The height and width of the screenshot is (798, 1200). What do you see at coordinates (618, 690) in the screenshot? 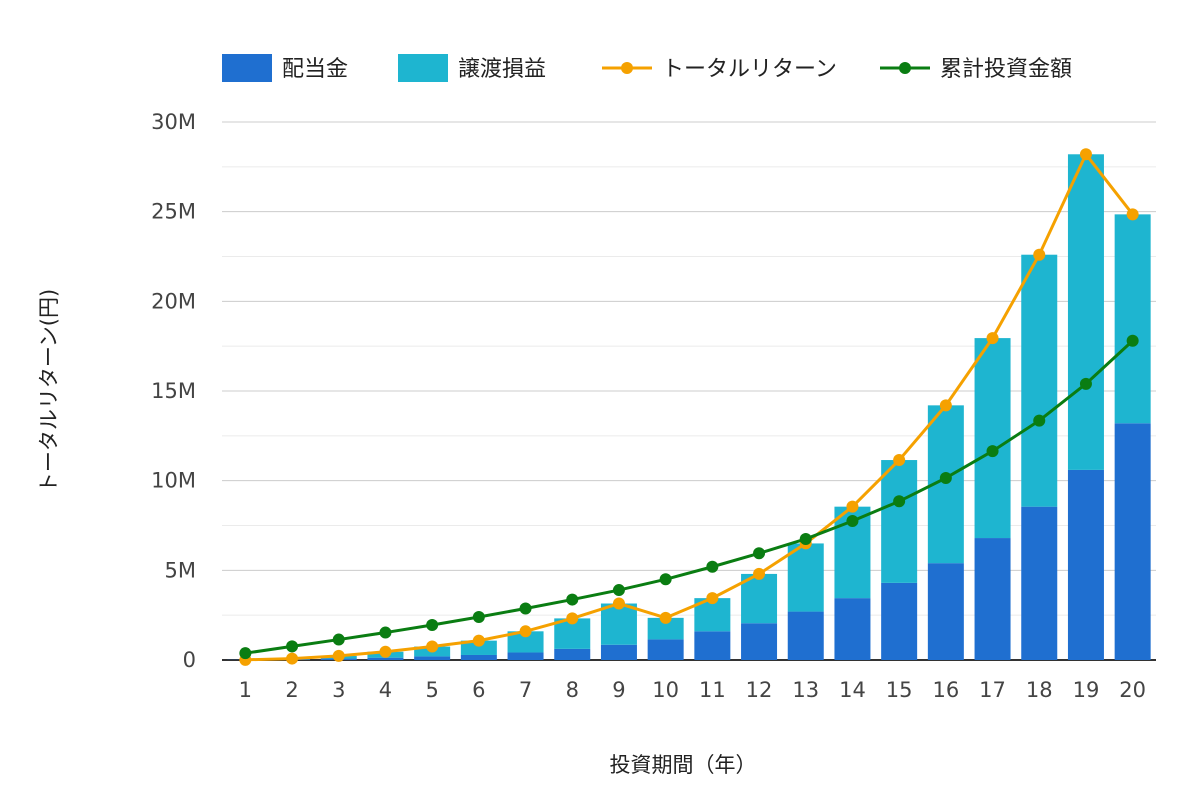
I see `x-tick-label: 9` at bounding box center [618, 690].